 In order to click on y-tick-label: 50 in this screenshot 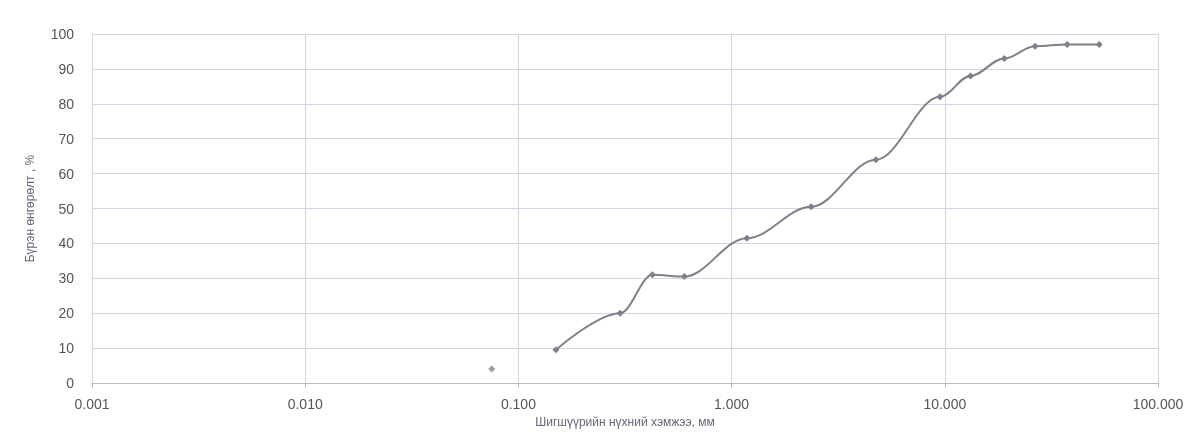, I will do `click(66, 208)`.